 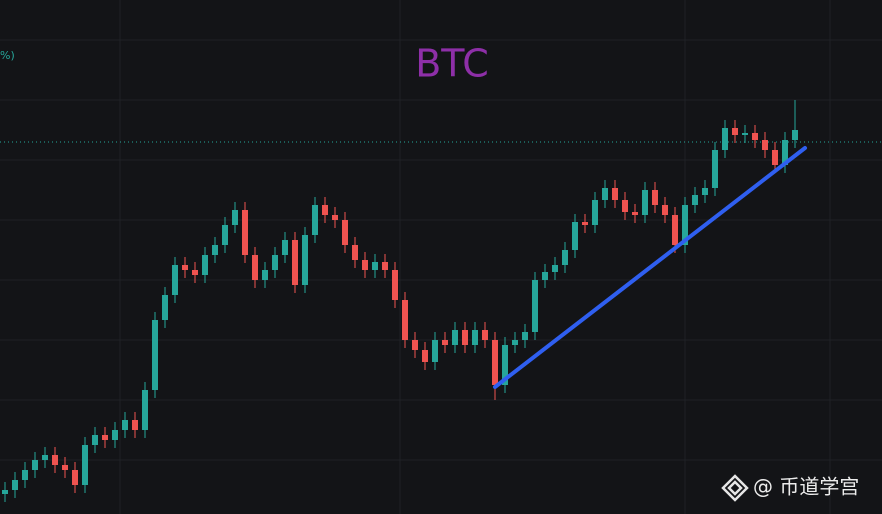 What do you see at coordinates (735, 488) in the screenshot?
I see `watermark-logo` at bounding box center [735, 488].